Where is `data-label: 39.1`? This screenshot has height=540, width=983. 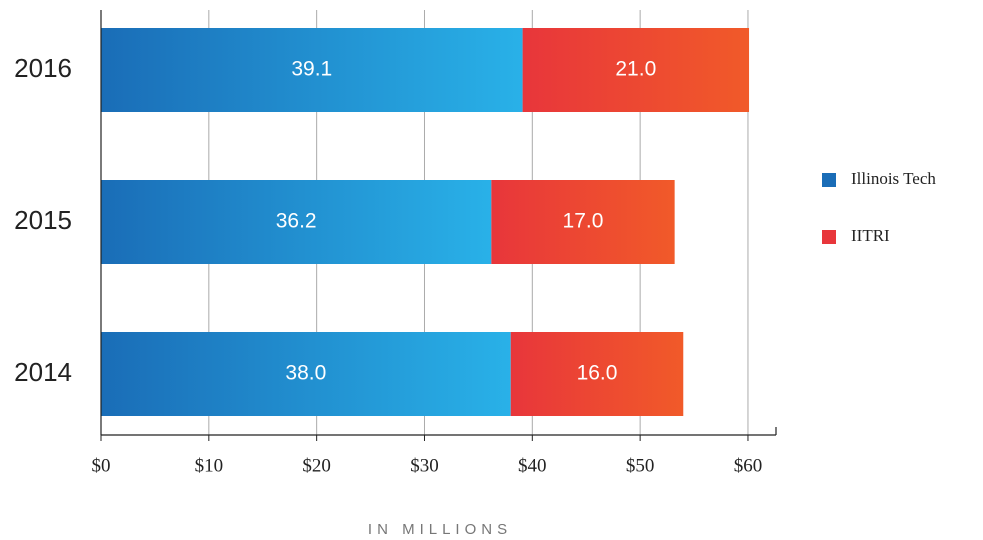 data-label: 39.1 is located at coordinates (311, 69).